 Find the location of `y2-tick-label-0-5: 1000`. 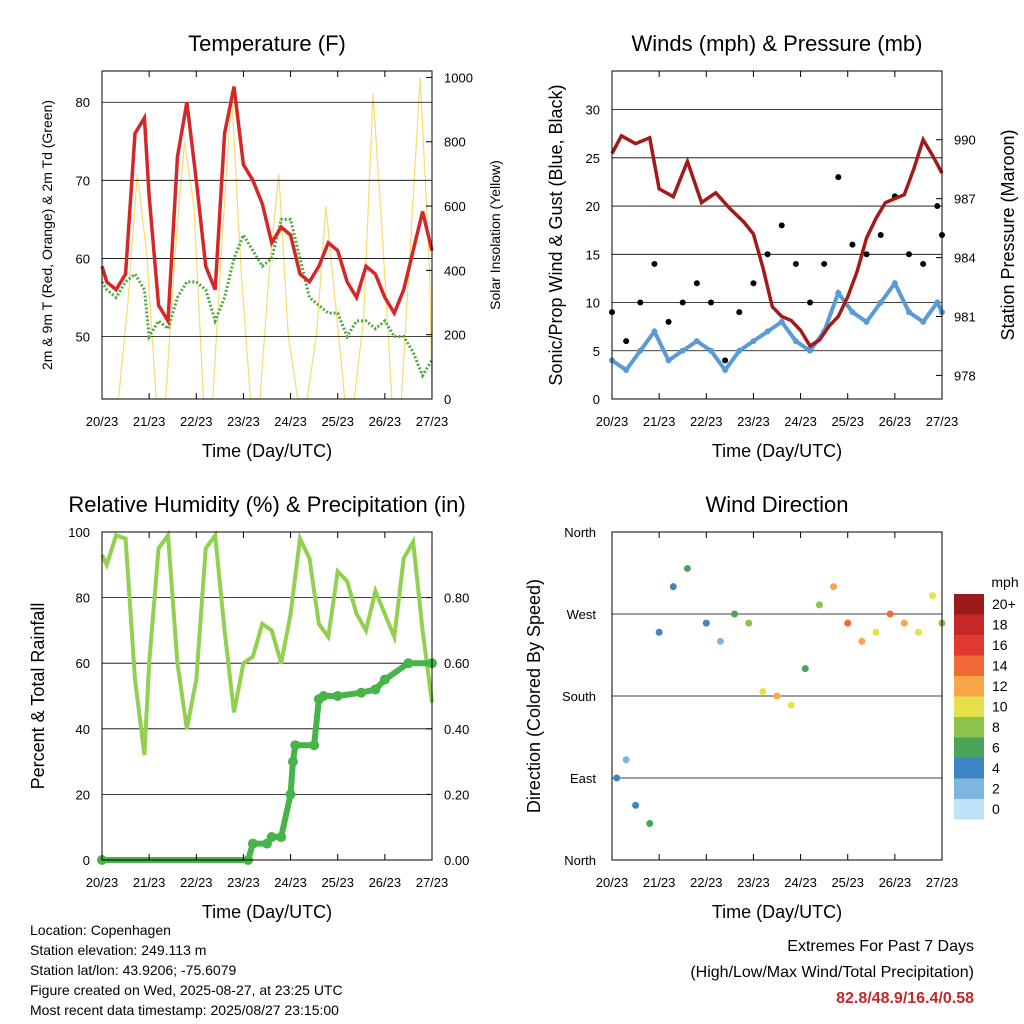

y2-tick-label-0-5: 1000 is located at coordinates (458, 77).